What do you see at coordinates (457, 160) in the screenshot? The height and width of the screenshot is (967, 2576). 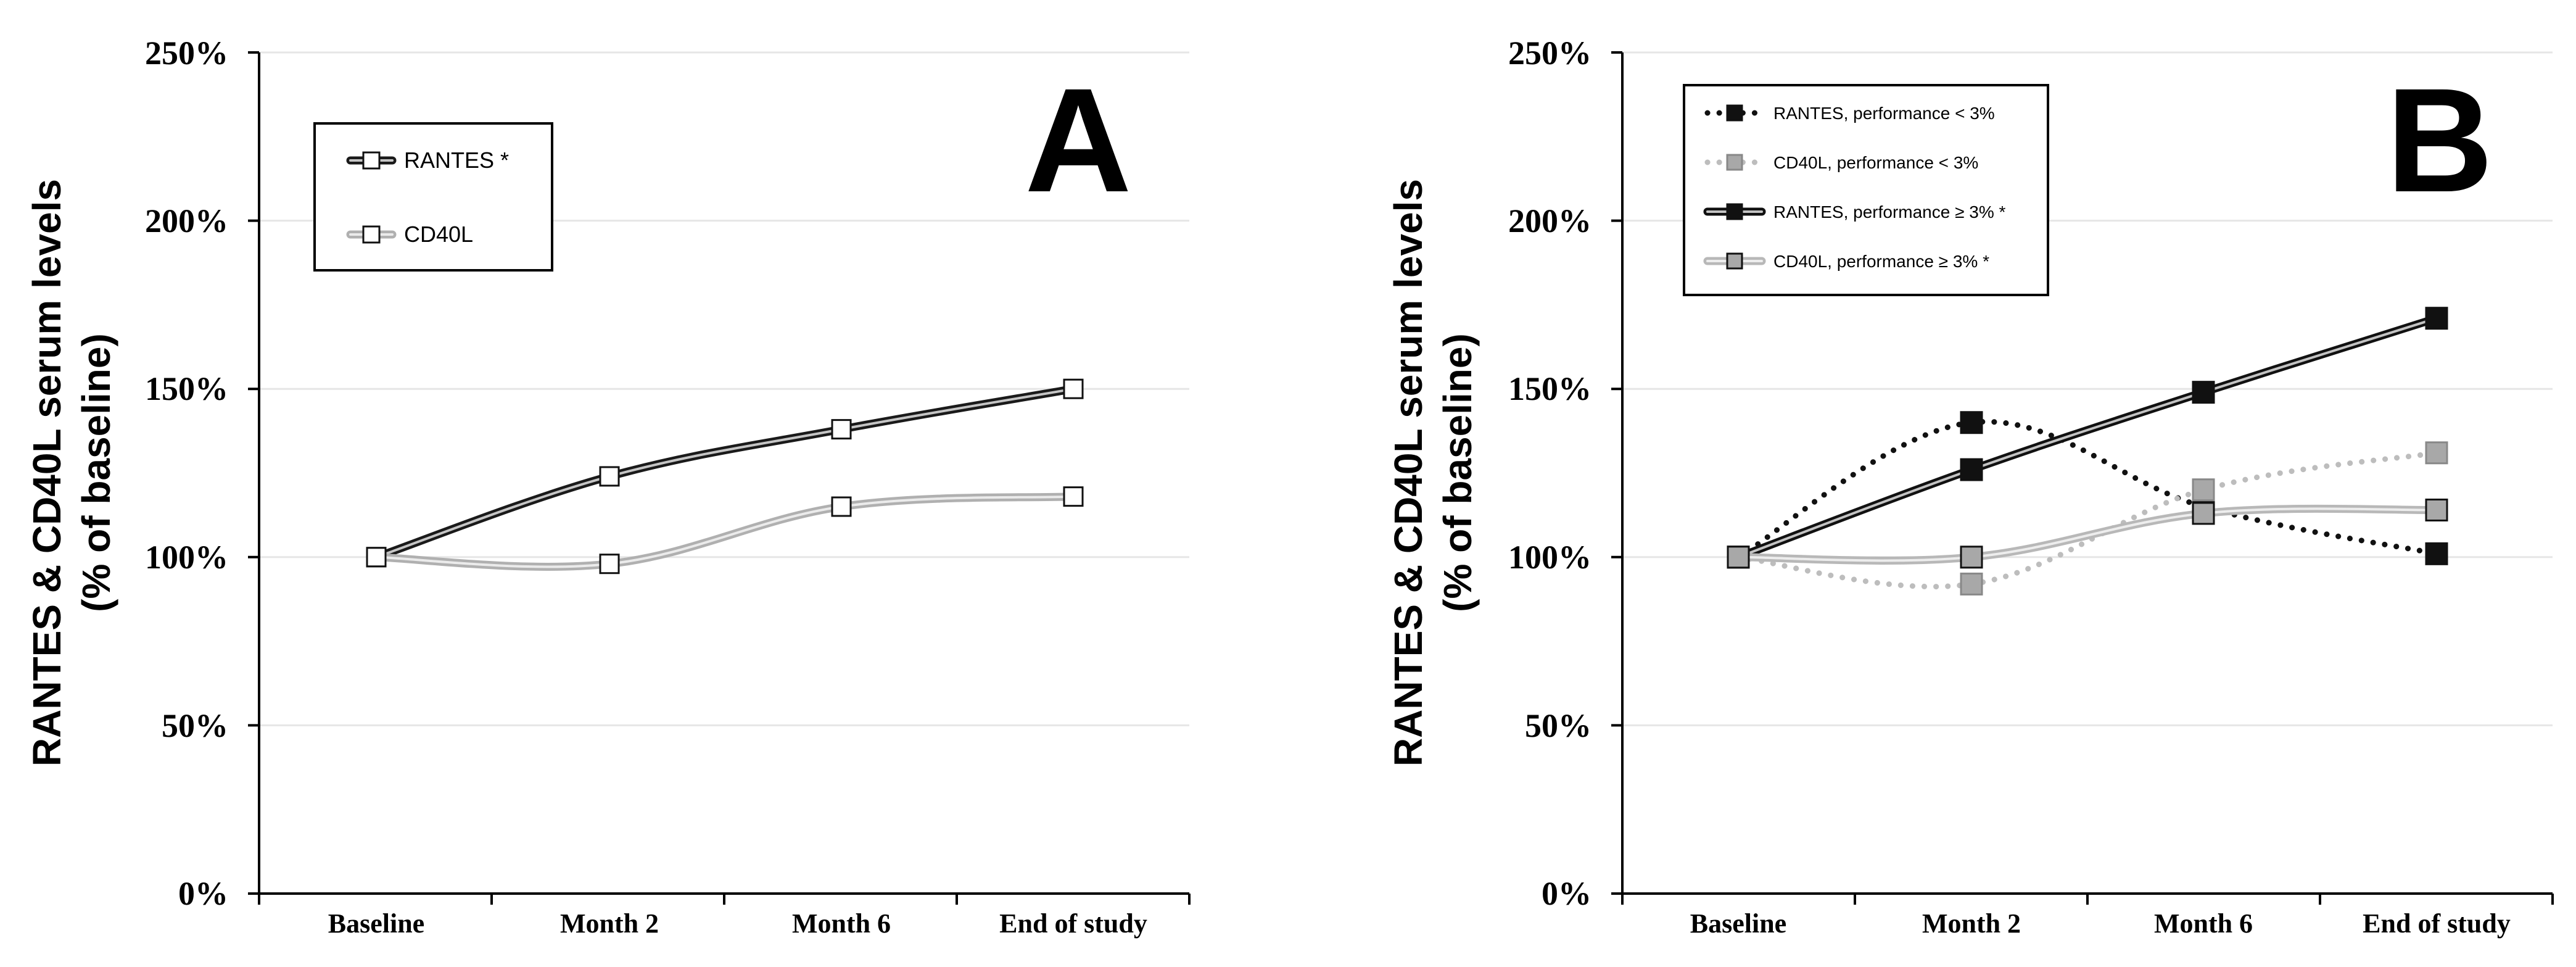 I see `panel-a-legend-label-rantes: RANTES *` at bounding box center [457, 160].